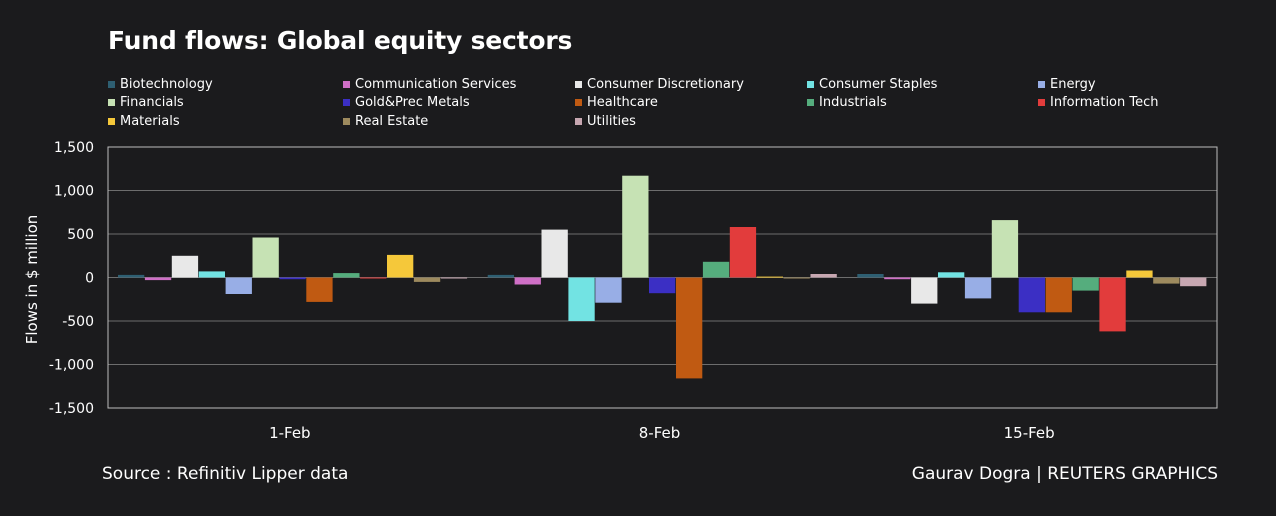  I want to click on legend-item: Biotechnology, so click(160, 84).